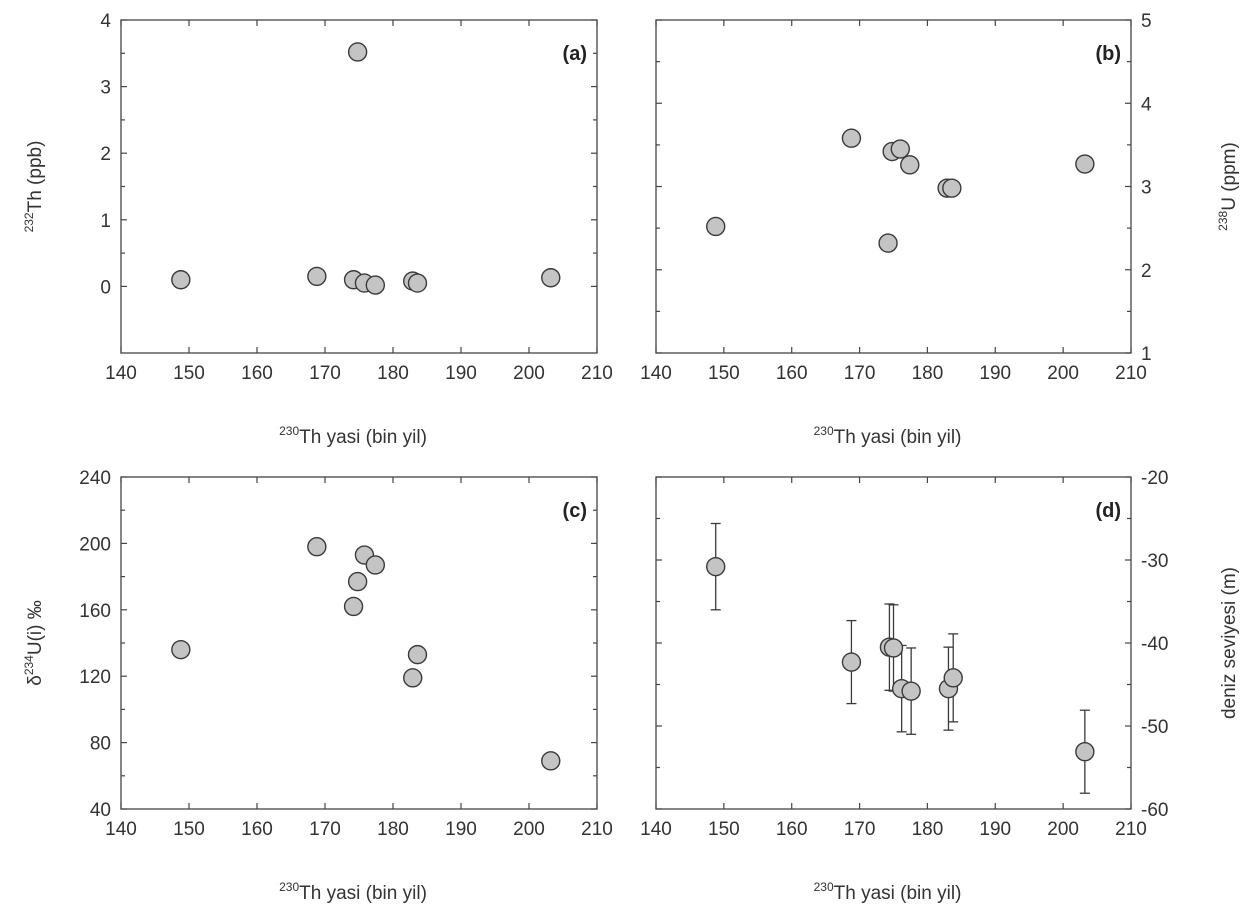  What do you see at coordinates (1154, 810) in the screenshot?
I see `y-tick-label: -60` at bounding box center [1154, 810].